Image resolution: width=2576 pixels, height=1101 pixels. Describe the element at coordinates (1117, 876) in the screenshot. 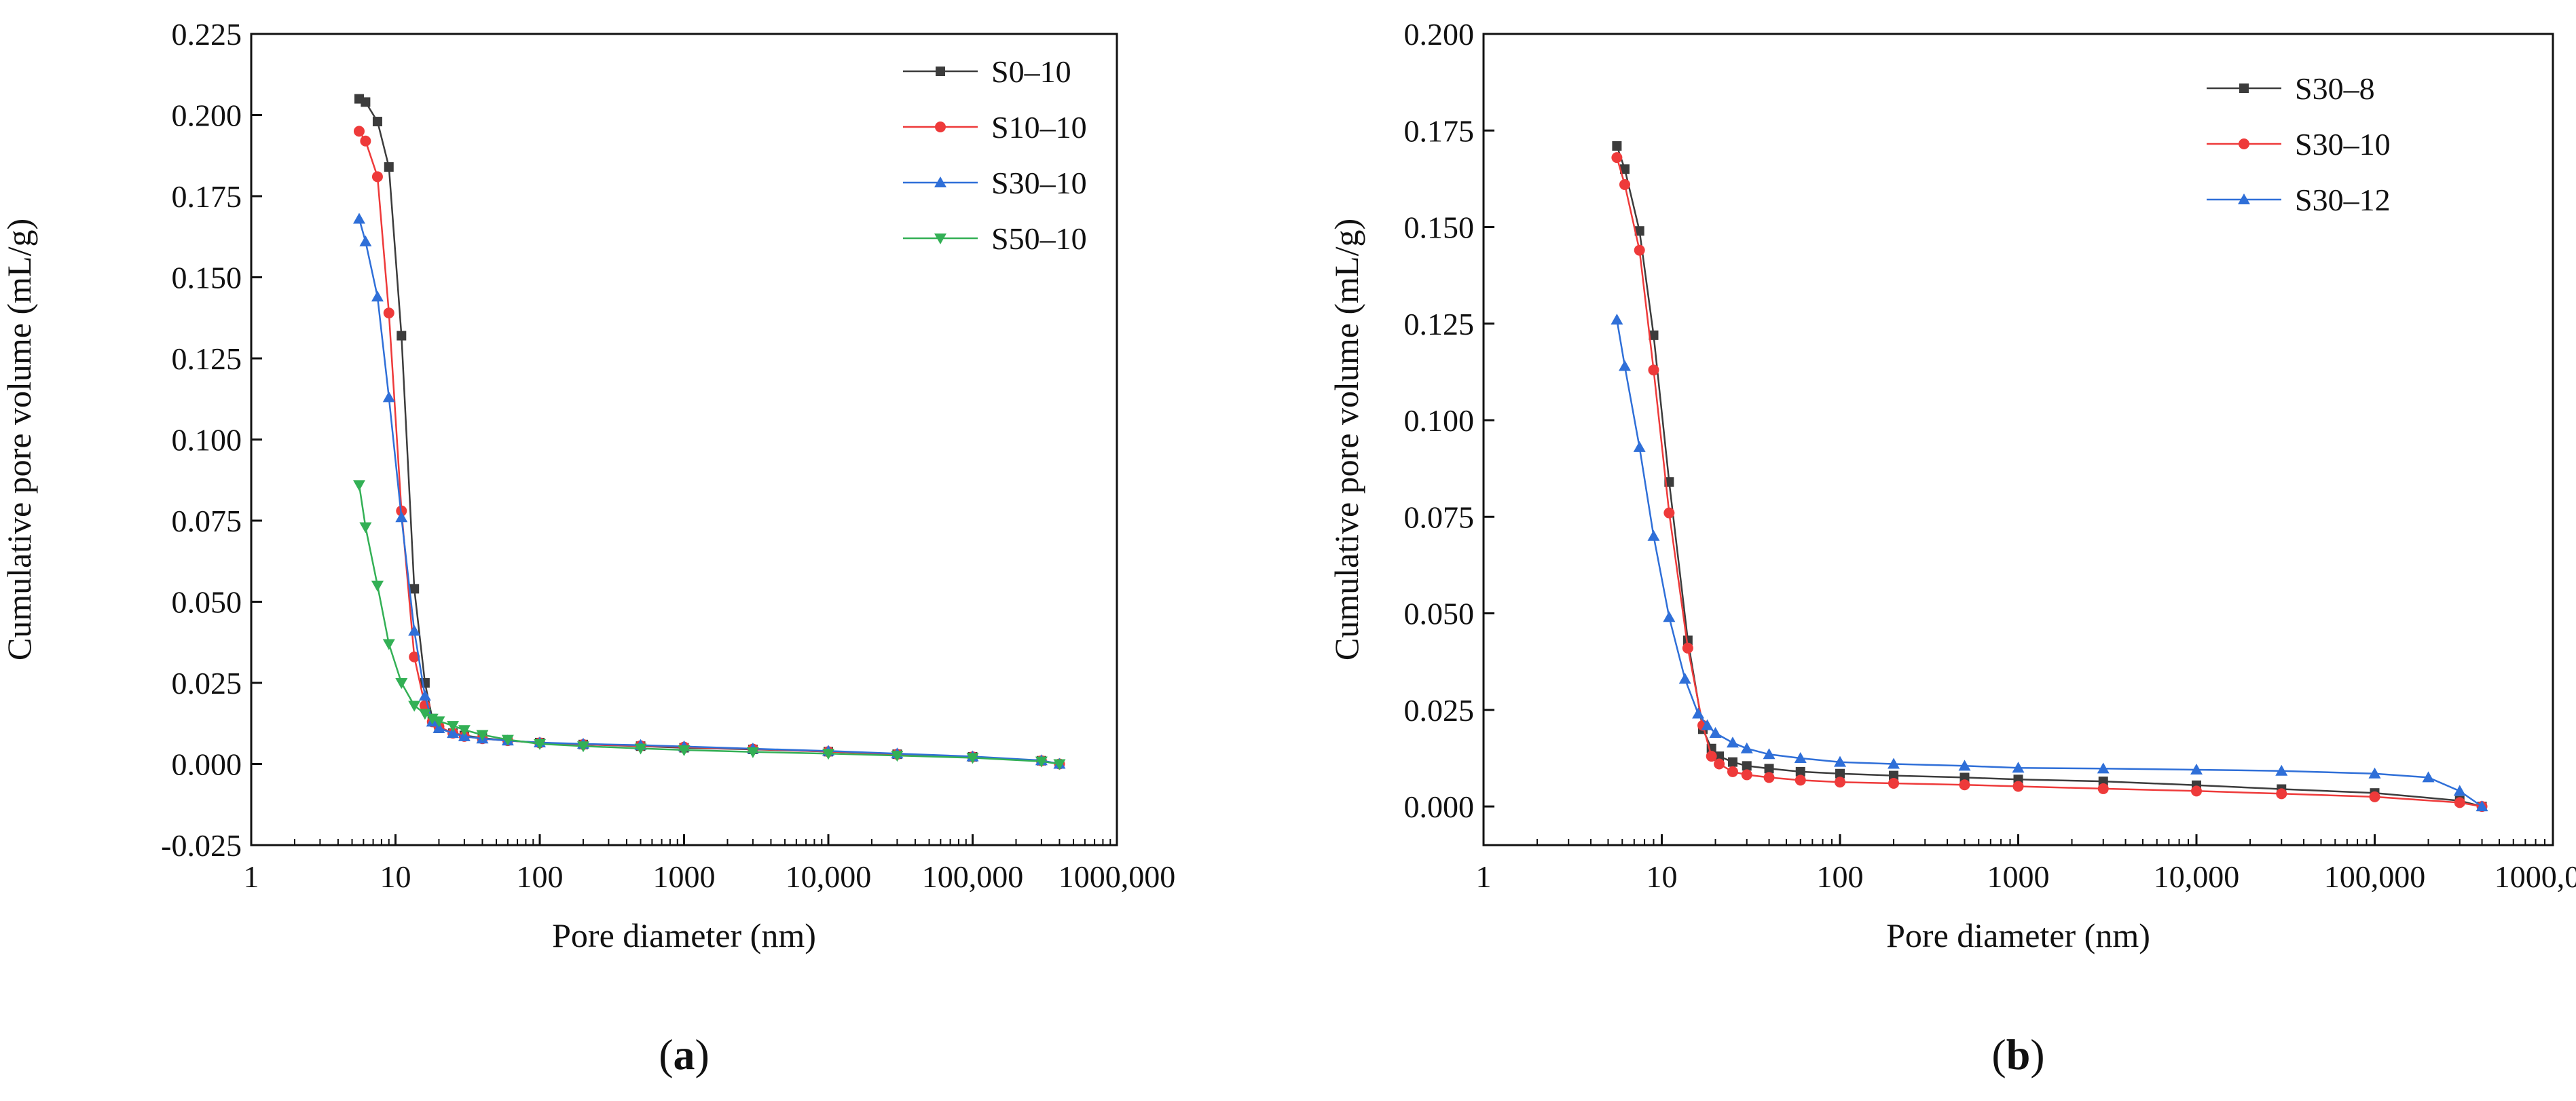

I see `x-tick-label: 1000,000` at that location.